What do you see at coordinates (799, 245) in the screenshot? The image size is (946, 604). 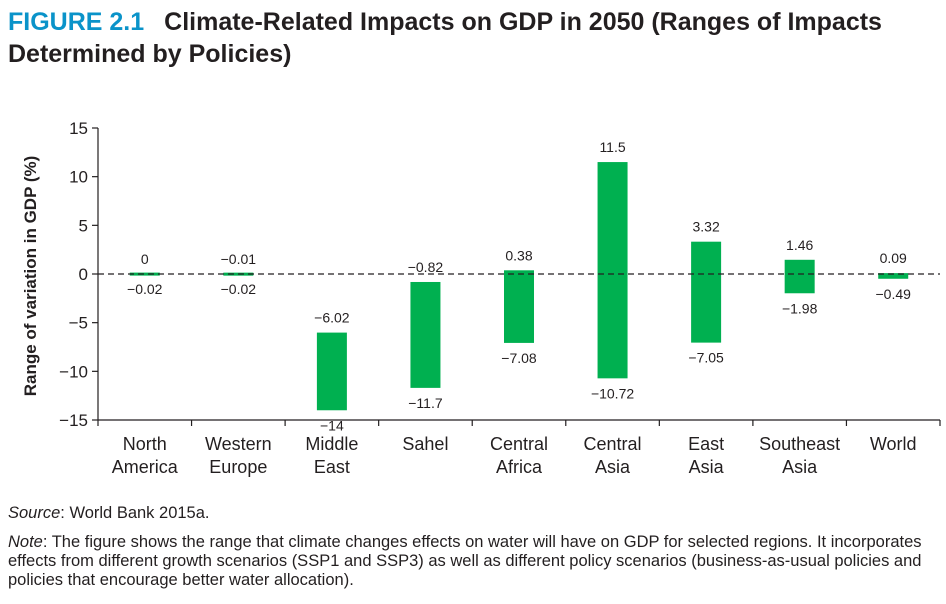 I see `high-value-label: 1.46` at bounding box center [799, 245].